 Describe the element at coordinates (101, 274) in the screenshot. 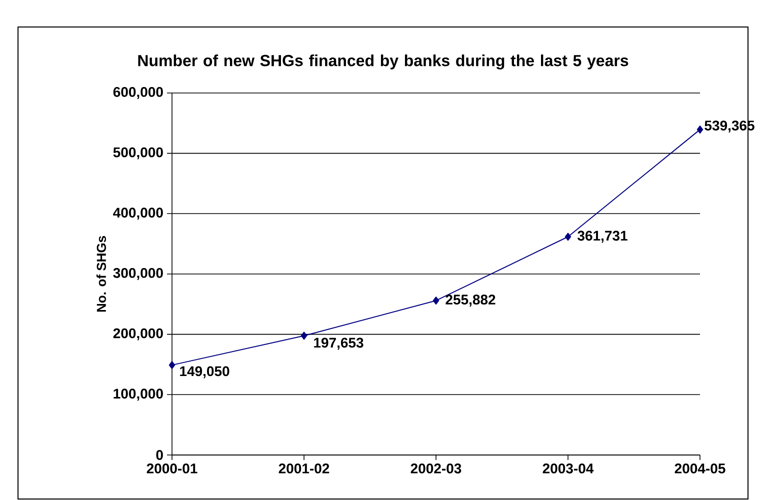

I see `y-axis-title: No. of SHGs` at that location.